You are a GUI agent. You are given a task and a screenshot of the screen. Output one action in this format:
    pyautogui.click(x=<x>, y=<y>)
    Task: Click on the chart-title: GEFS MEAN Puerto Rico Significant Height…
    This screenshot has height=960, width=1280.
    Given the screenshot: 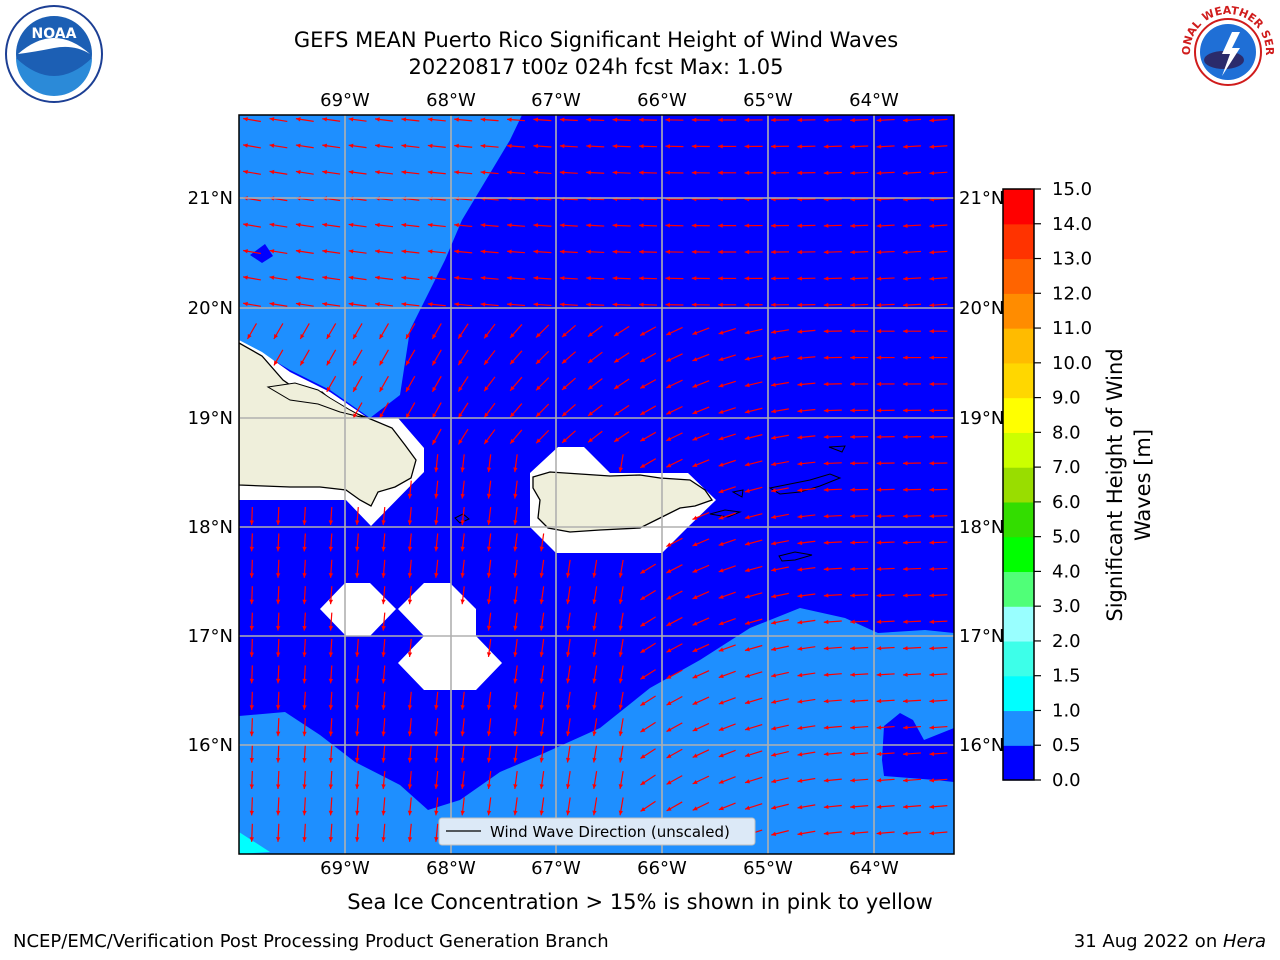 What is the action you would take?
    pyautogui.click(x=596, y=40)
    